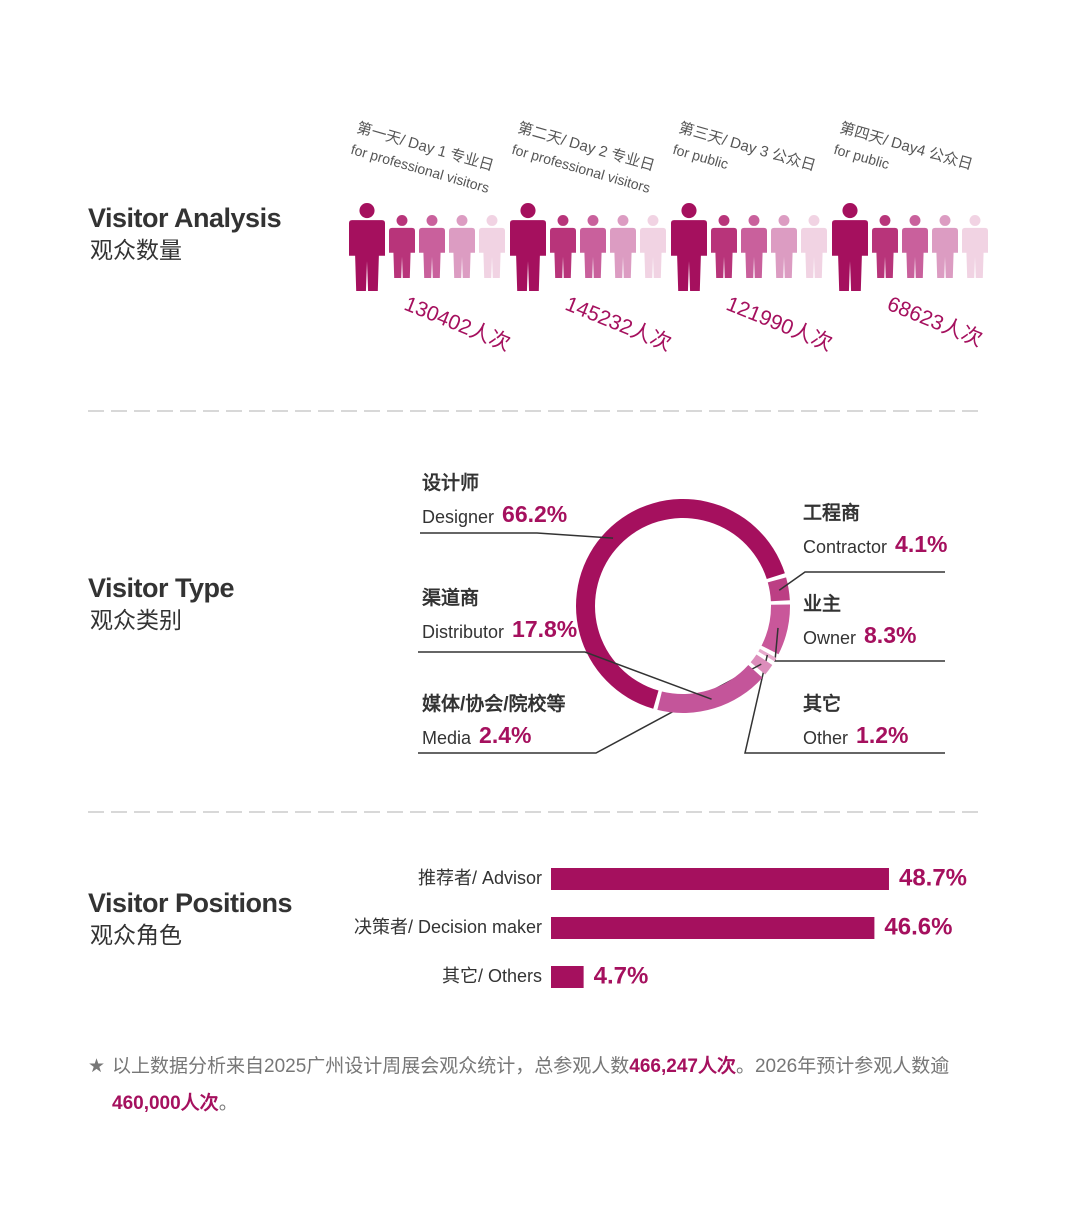 This screenshot has width=1080, height=1231. Describe the element at coordinates (921, 544) in the screenshot. I see `value-label: 4.1%` at that location.